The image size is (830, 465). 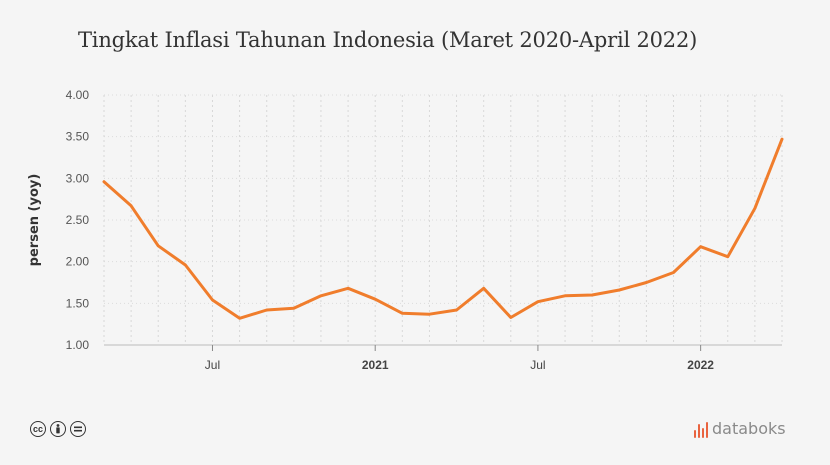 What do you see at coordinates (34, 220) in the screenshot?
I see `y-axis-label: persen (yoy)` at bounding box center [34, 220].